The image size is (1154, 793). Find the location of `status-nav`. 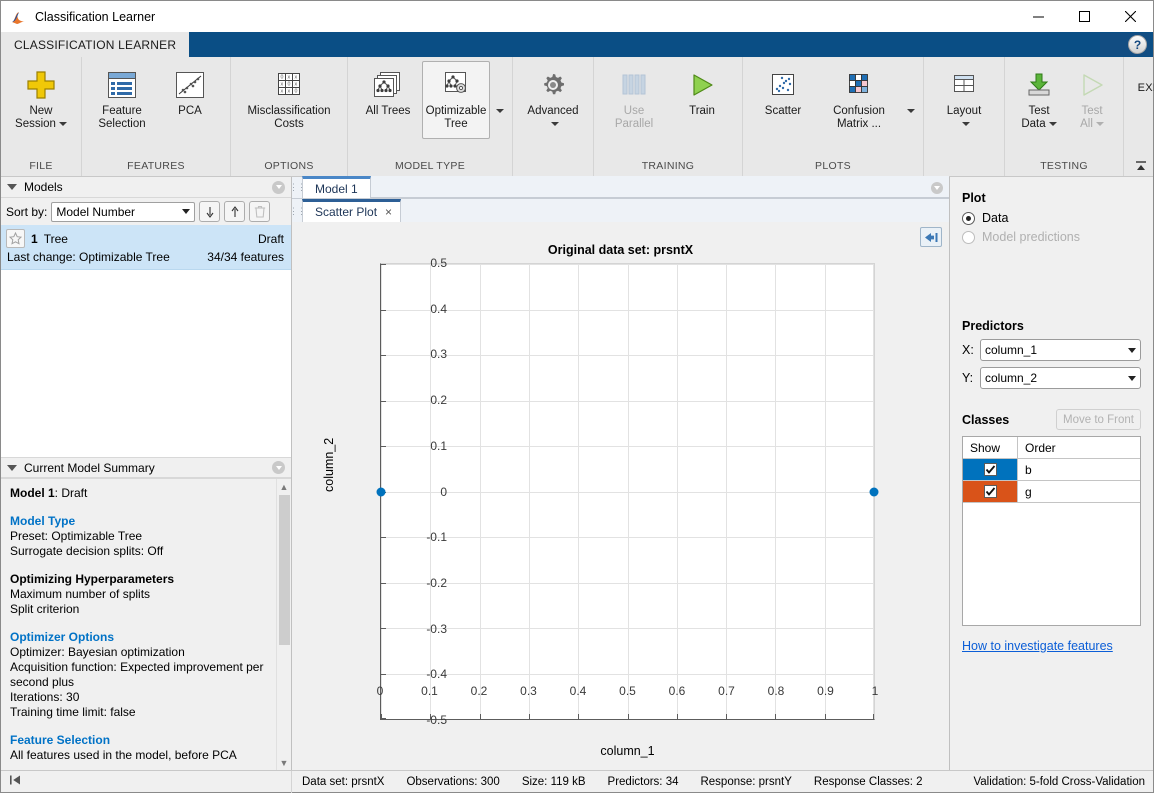

status-nav is located at coordinates (146, 781).